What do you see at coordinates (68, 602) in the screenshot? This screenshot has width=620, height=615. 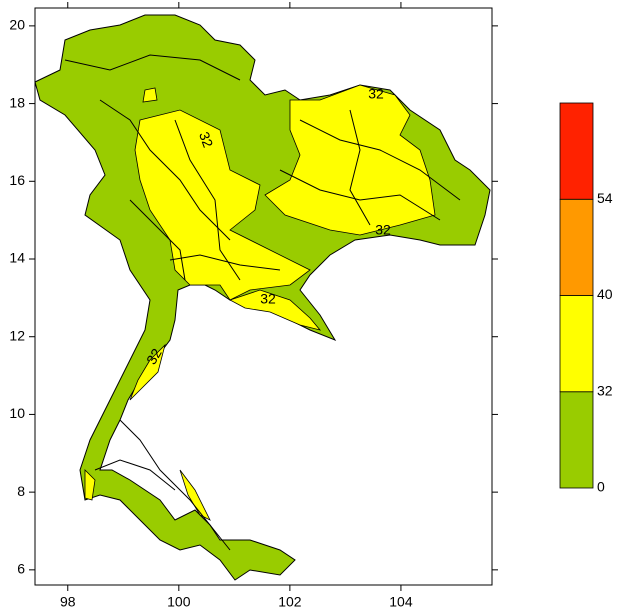 I see `x-tick-label: 98` at bounding box center [68, 602].